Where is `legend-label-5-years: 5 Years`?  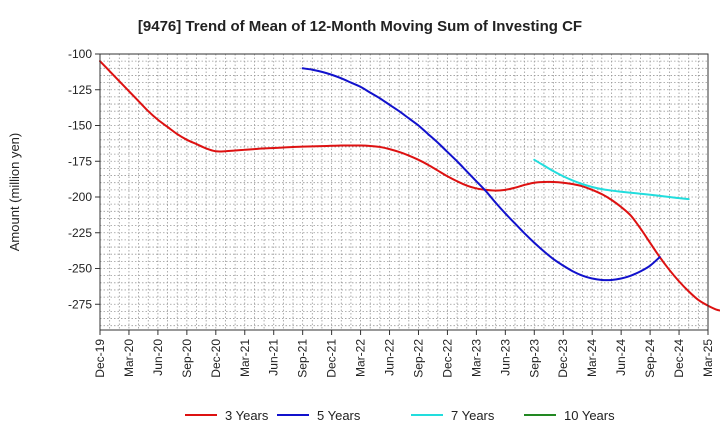 legend-label-5-years: 5 Years is located at coordinates (339, 415).